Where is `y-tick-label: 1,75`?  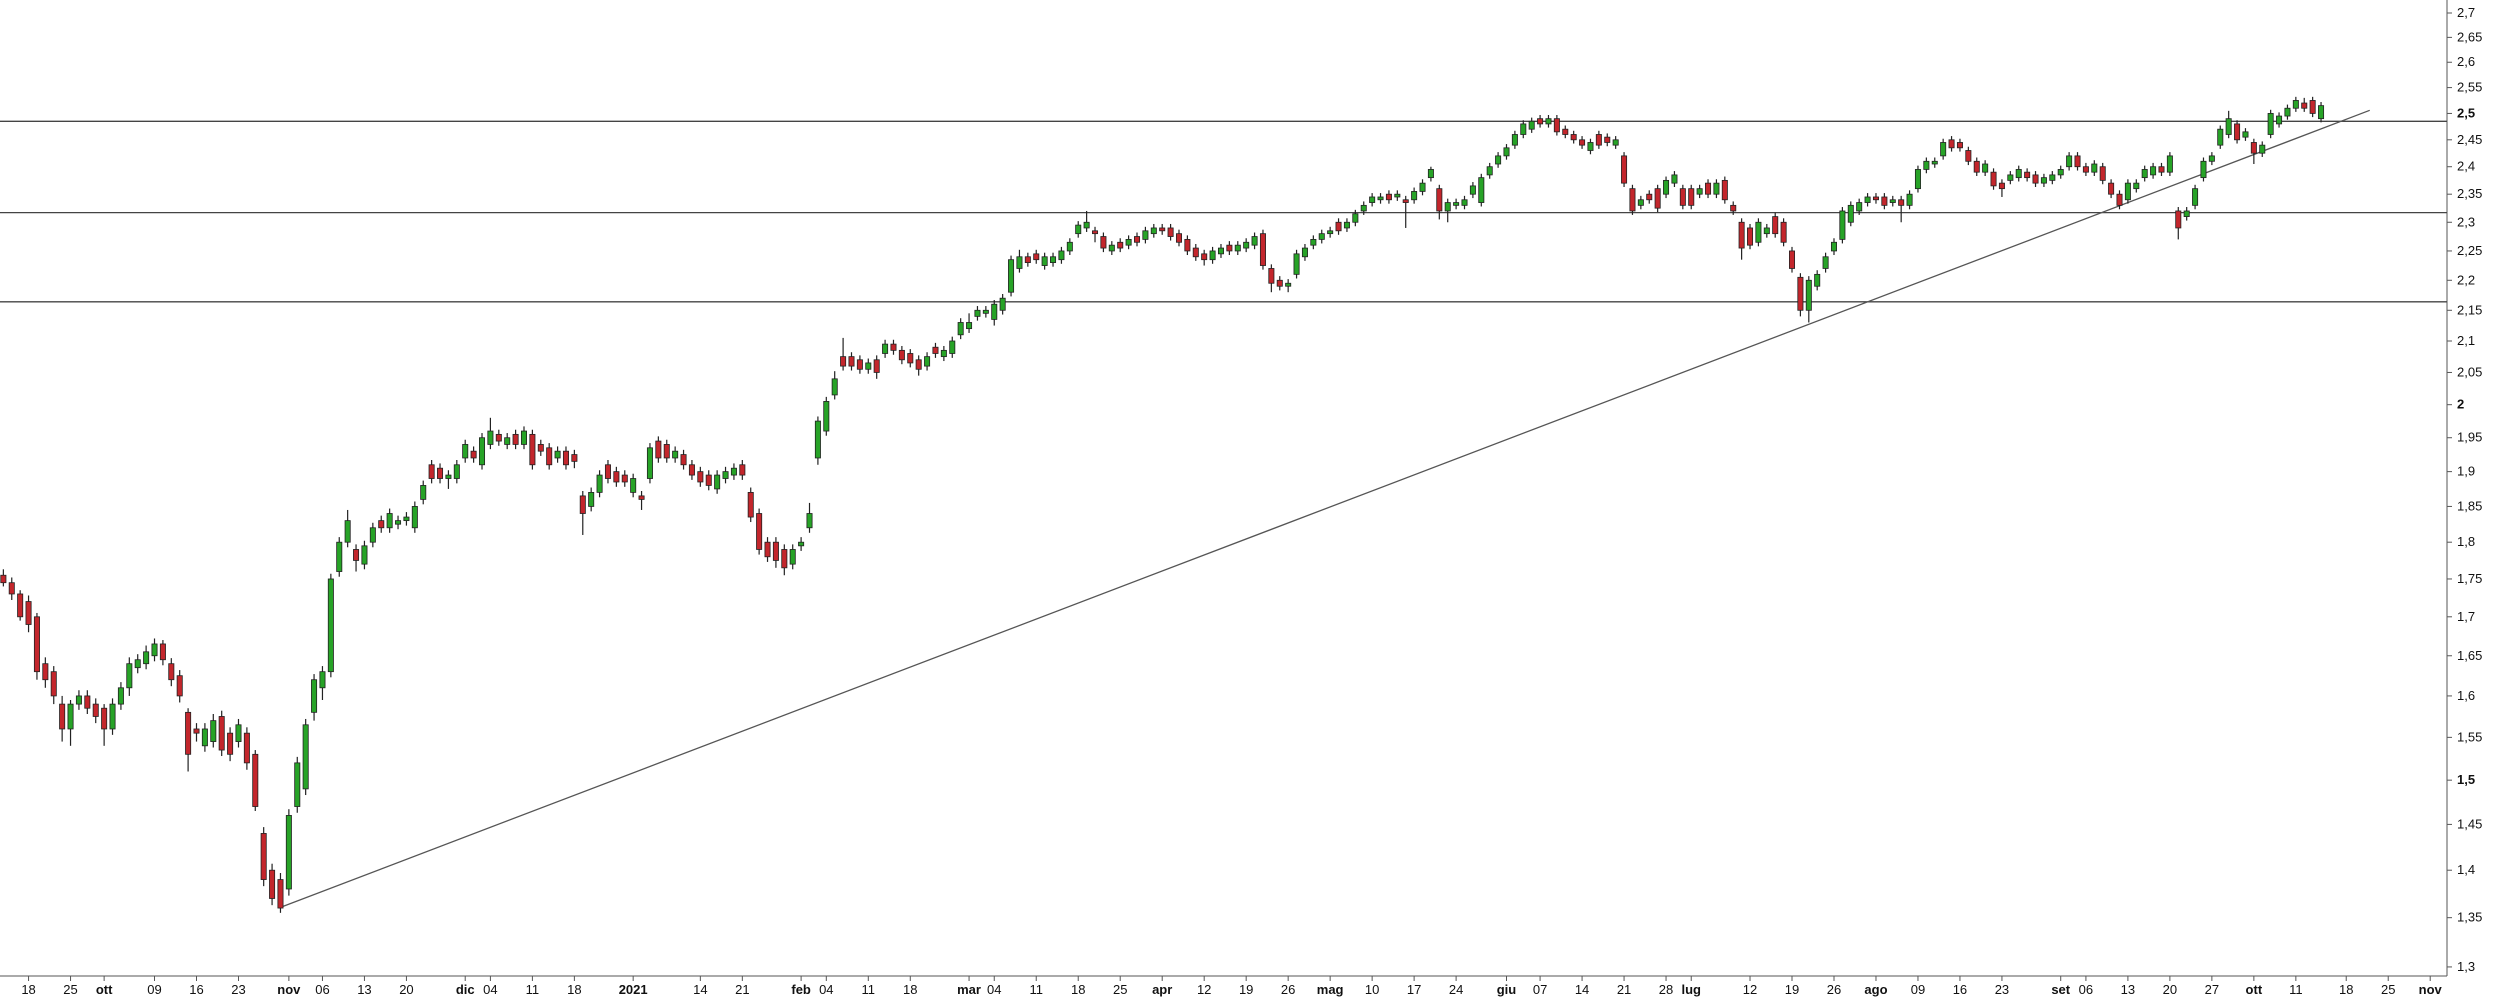
y-tick-label: 1,75 is located at coordinates (2469, 578).